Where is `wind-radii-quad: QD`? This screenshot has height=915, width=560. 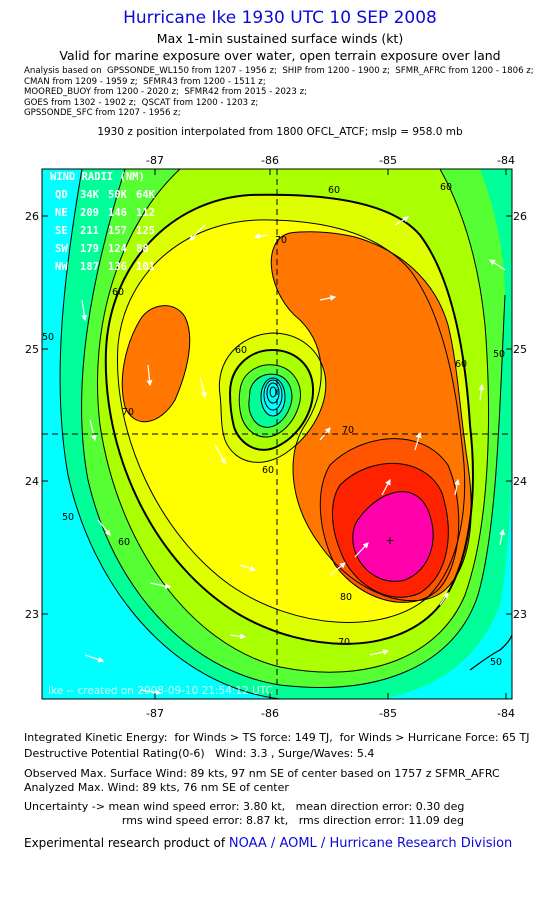
wind-radii-quad: QD is located at coordinates (61, 195).